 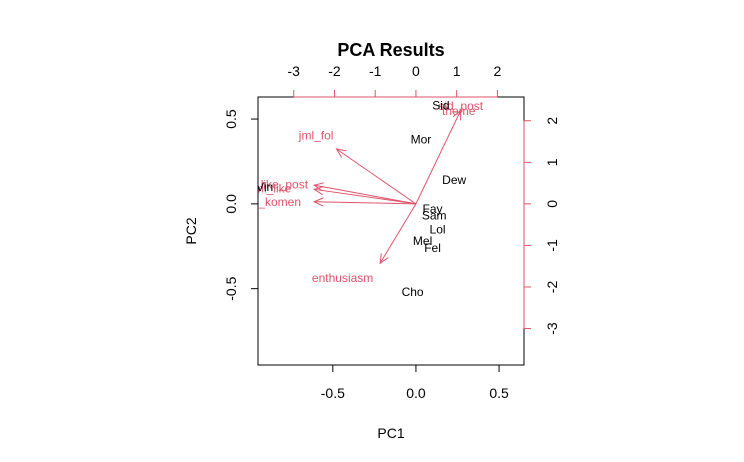 What do you see at coordinates (416, 71) in the screenshot?
I see `top-tick-label: 0` at bounding box center [416, 71].